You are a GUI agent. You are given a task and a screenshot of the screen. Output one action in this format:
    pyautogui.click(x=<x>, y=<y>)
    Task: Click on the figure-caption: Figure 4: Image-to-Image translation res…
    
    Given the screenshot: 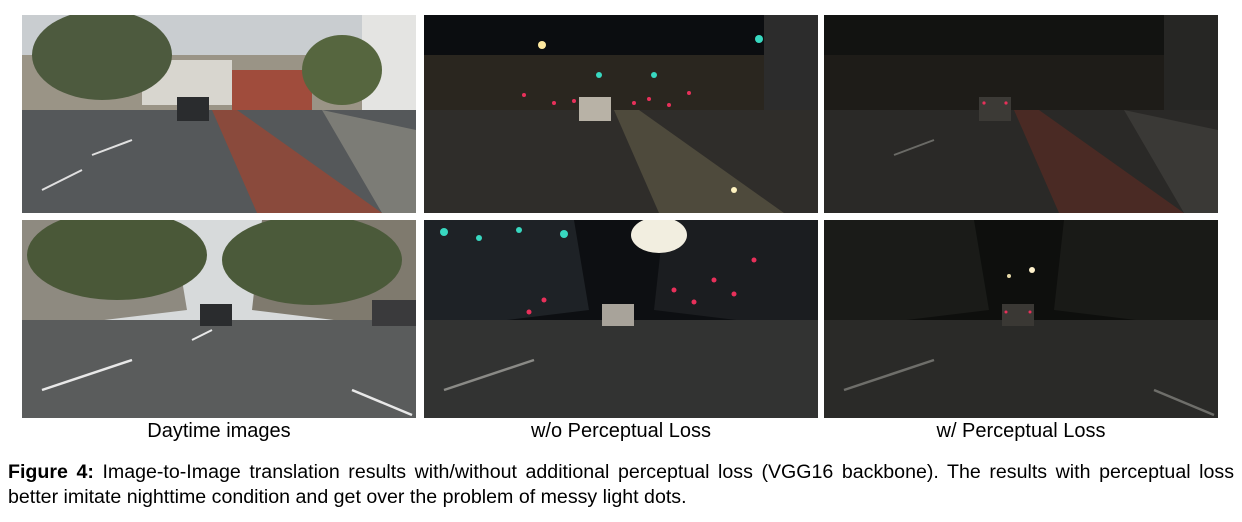 What is the action you would take?
    pyautogui.click(x=621, y=485)
    